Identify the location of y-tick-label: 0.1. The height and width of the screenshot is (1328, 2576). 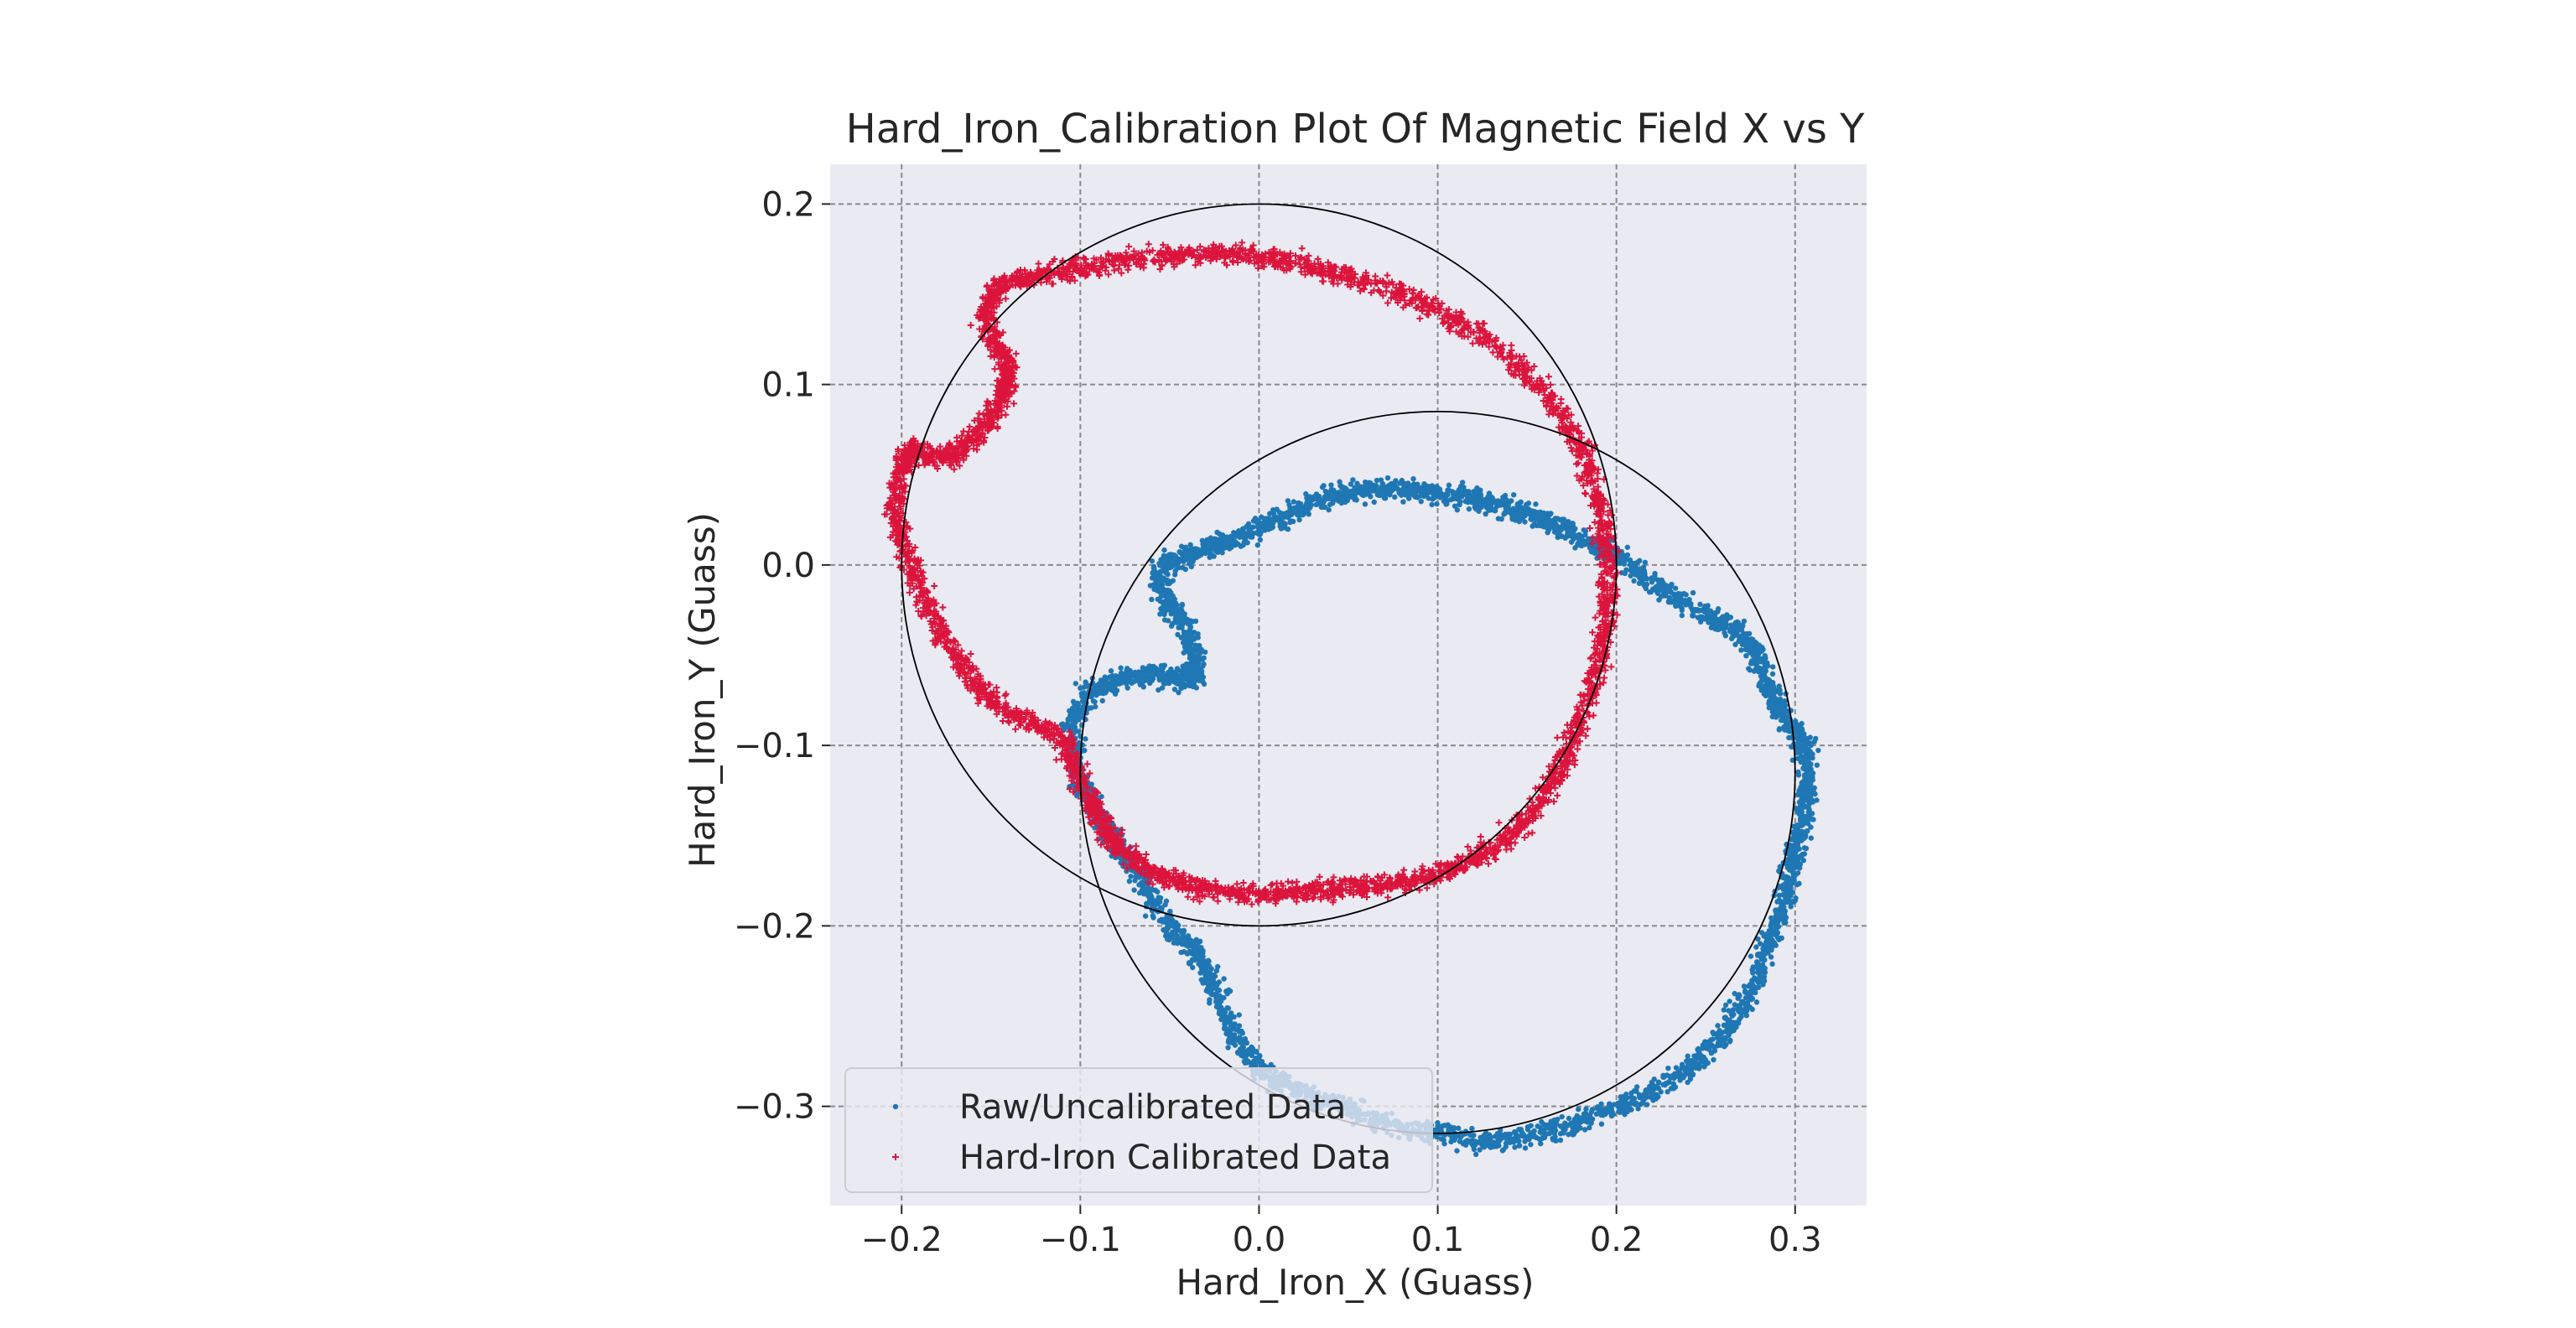
(788, 385).